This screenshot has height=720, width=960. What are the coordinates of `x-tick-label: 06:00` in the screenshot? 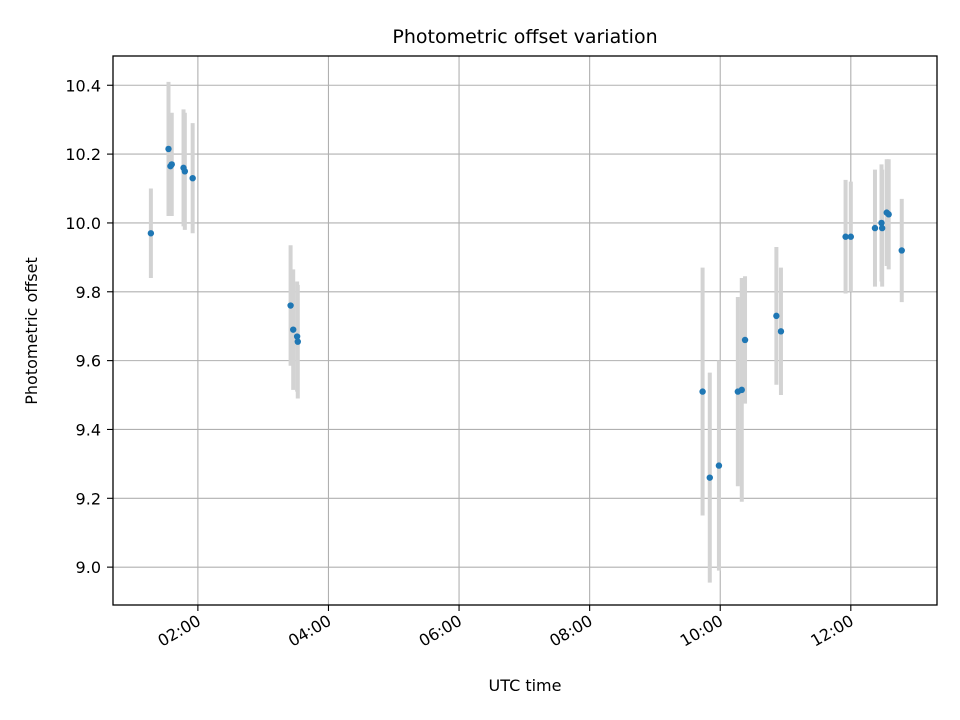 It's located at (440, 631).